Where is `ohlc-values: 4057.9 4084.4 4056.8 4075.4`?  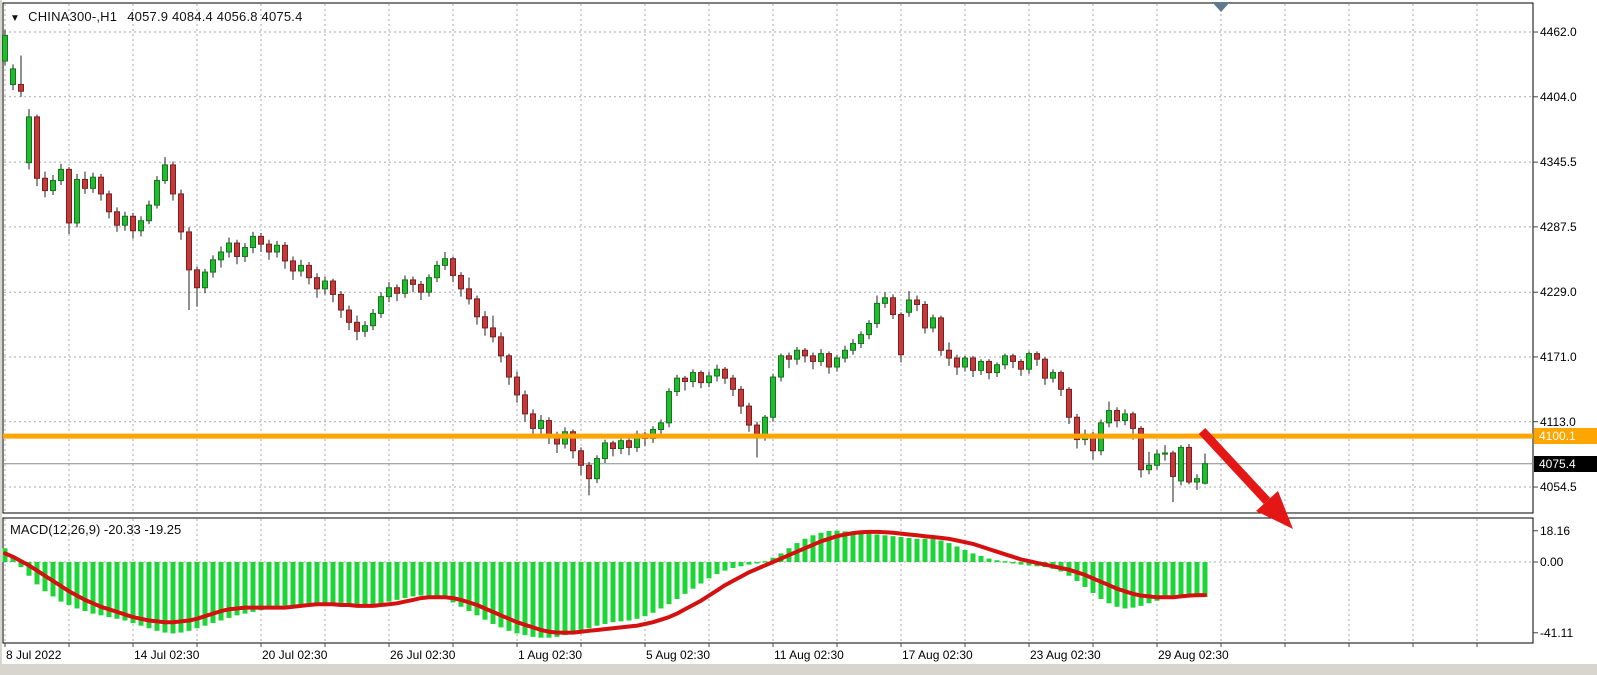 ohlc-values: 4057.9 4084.4 4056.8 4075.4 is located at coordinates (215, 16).